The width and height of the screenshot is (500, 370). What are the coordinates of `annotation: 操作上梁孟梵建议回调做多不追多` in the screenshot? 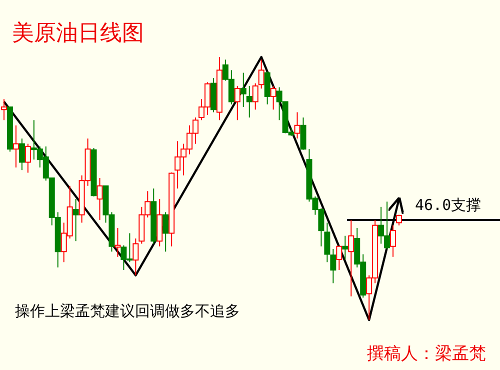 It's located at (127, 311).